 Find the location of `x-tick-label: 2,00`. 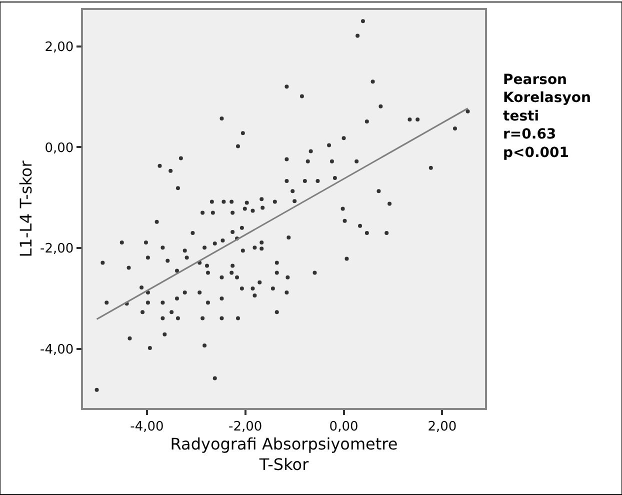

x-tick-label: 2,00 is located at coordinates (442, 426).